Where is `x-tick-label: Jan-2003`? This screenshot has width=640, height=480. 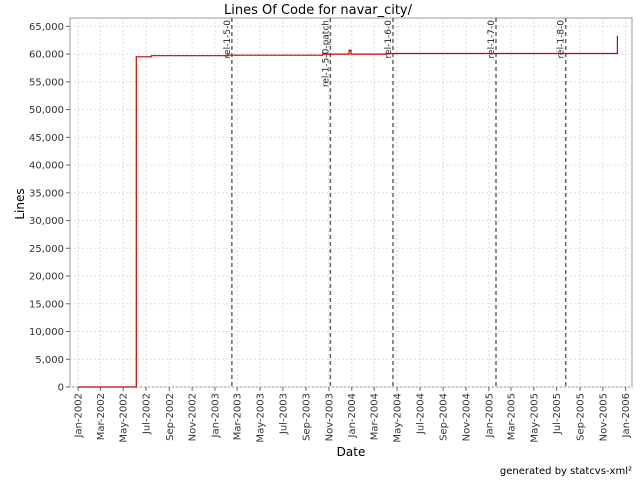
x-tick-label: Jan-2003 is located at coordinates (215, 415).